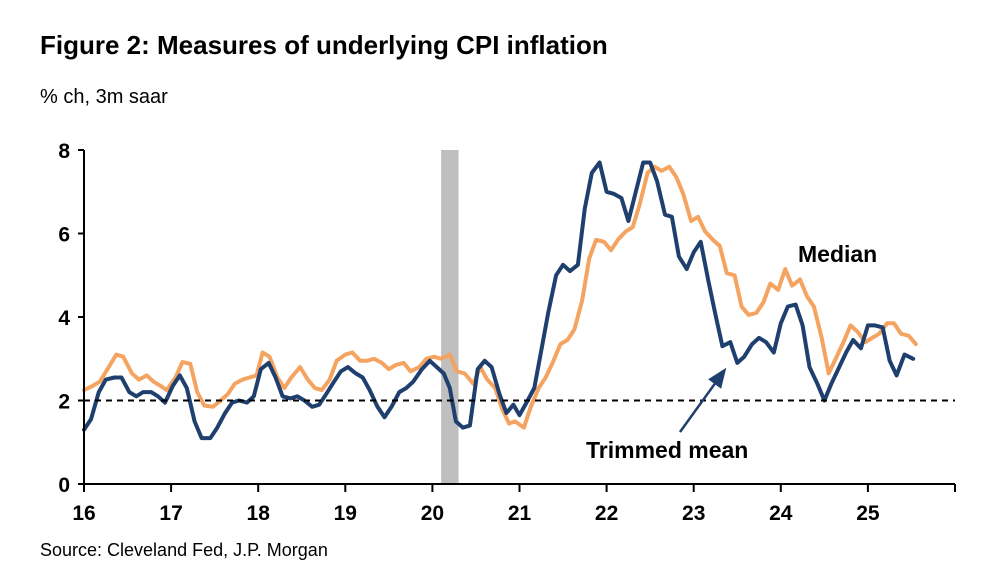 The image size is (1008, 584). I want to click on x-tick-label: 18, so click(259, 513).